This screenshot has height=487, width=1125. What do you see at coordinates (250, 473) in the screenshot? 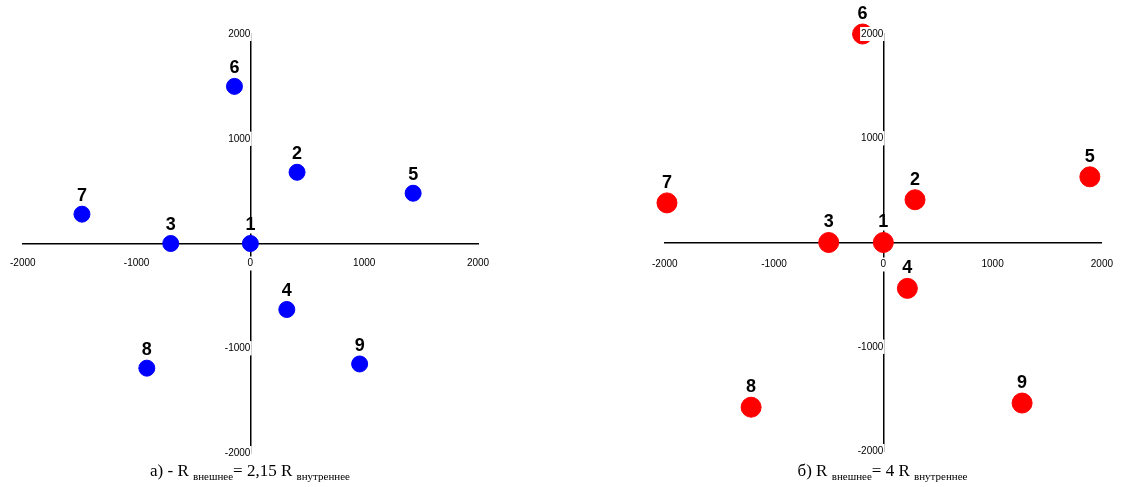
I see `text: а) - R $_{внешнее}$= 2,15 R $_{внутреннее}$` at bounding box center [250, 473].